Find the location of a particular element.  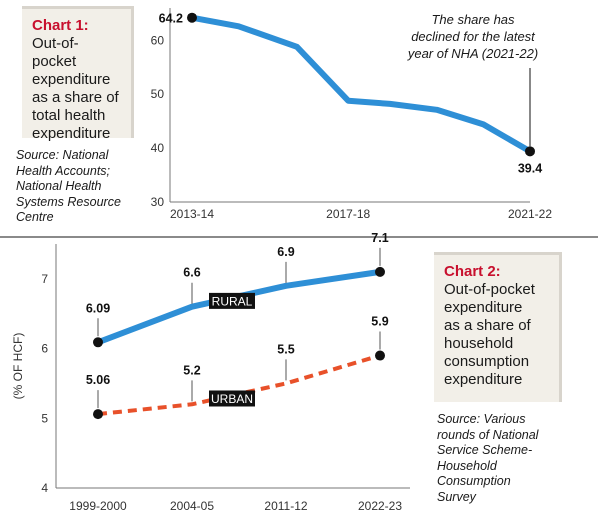

chart-2-rural-data-label: 6.9 is located at coordinates (285, 252).